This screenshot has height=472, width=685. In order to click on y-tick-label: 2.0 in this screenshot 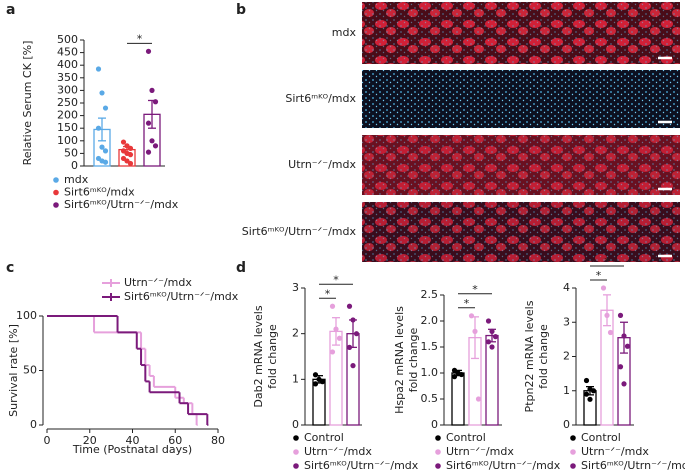, I will do `click(430, 320)`.